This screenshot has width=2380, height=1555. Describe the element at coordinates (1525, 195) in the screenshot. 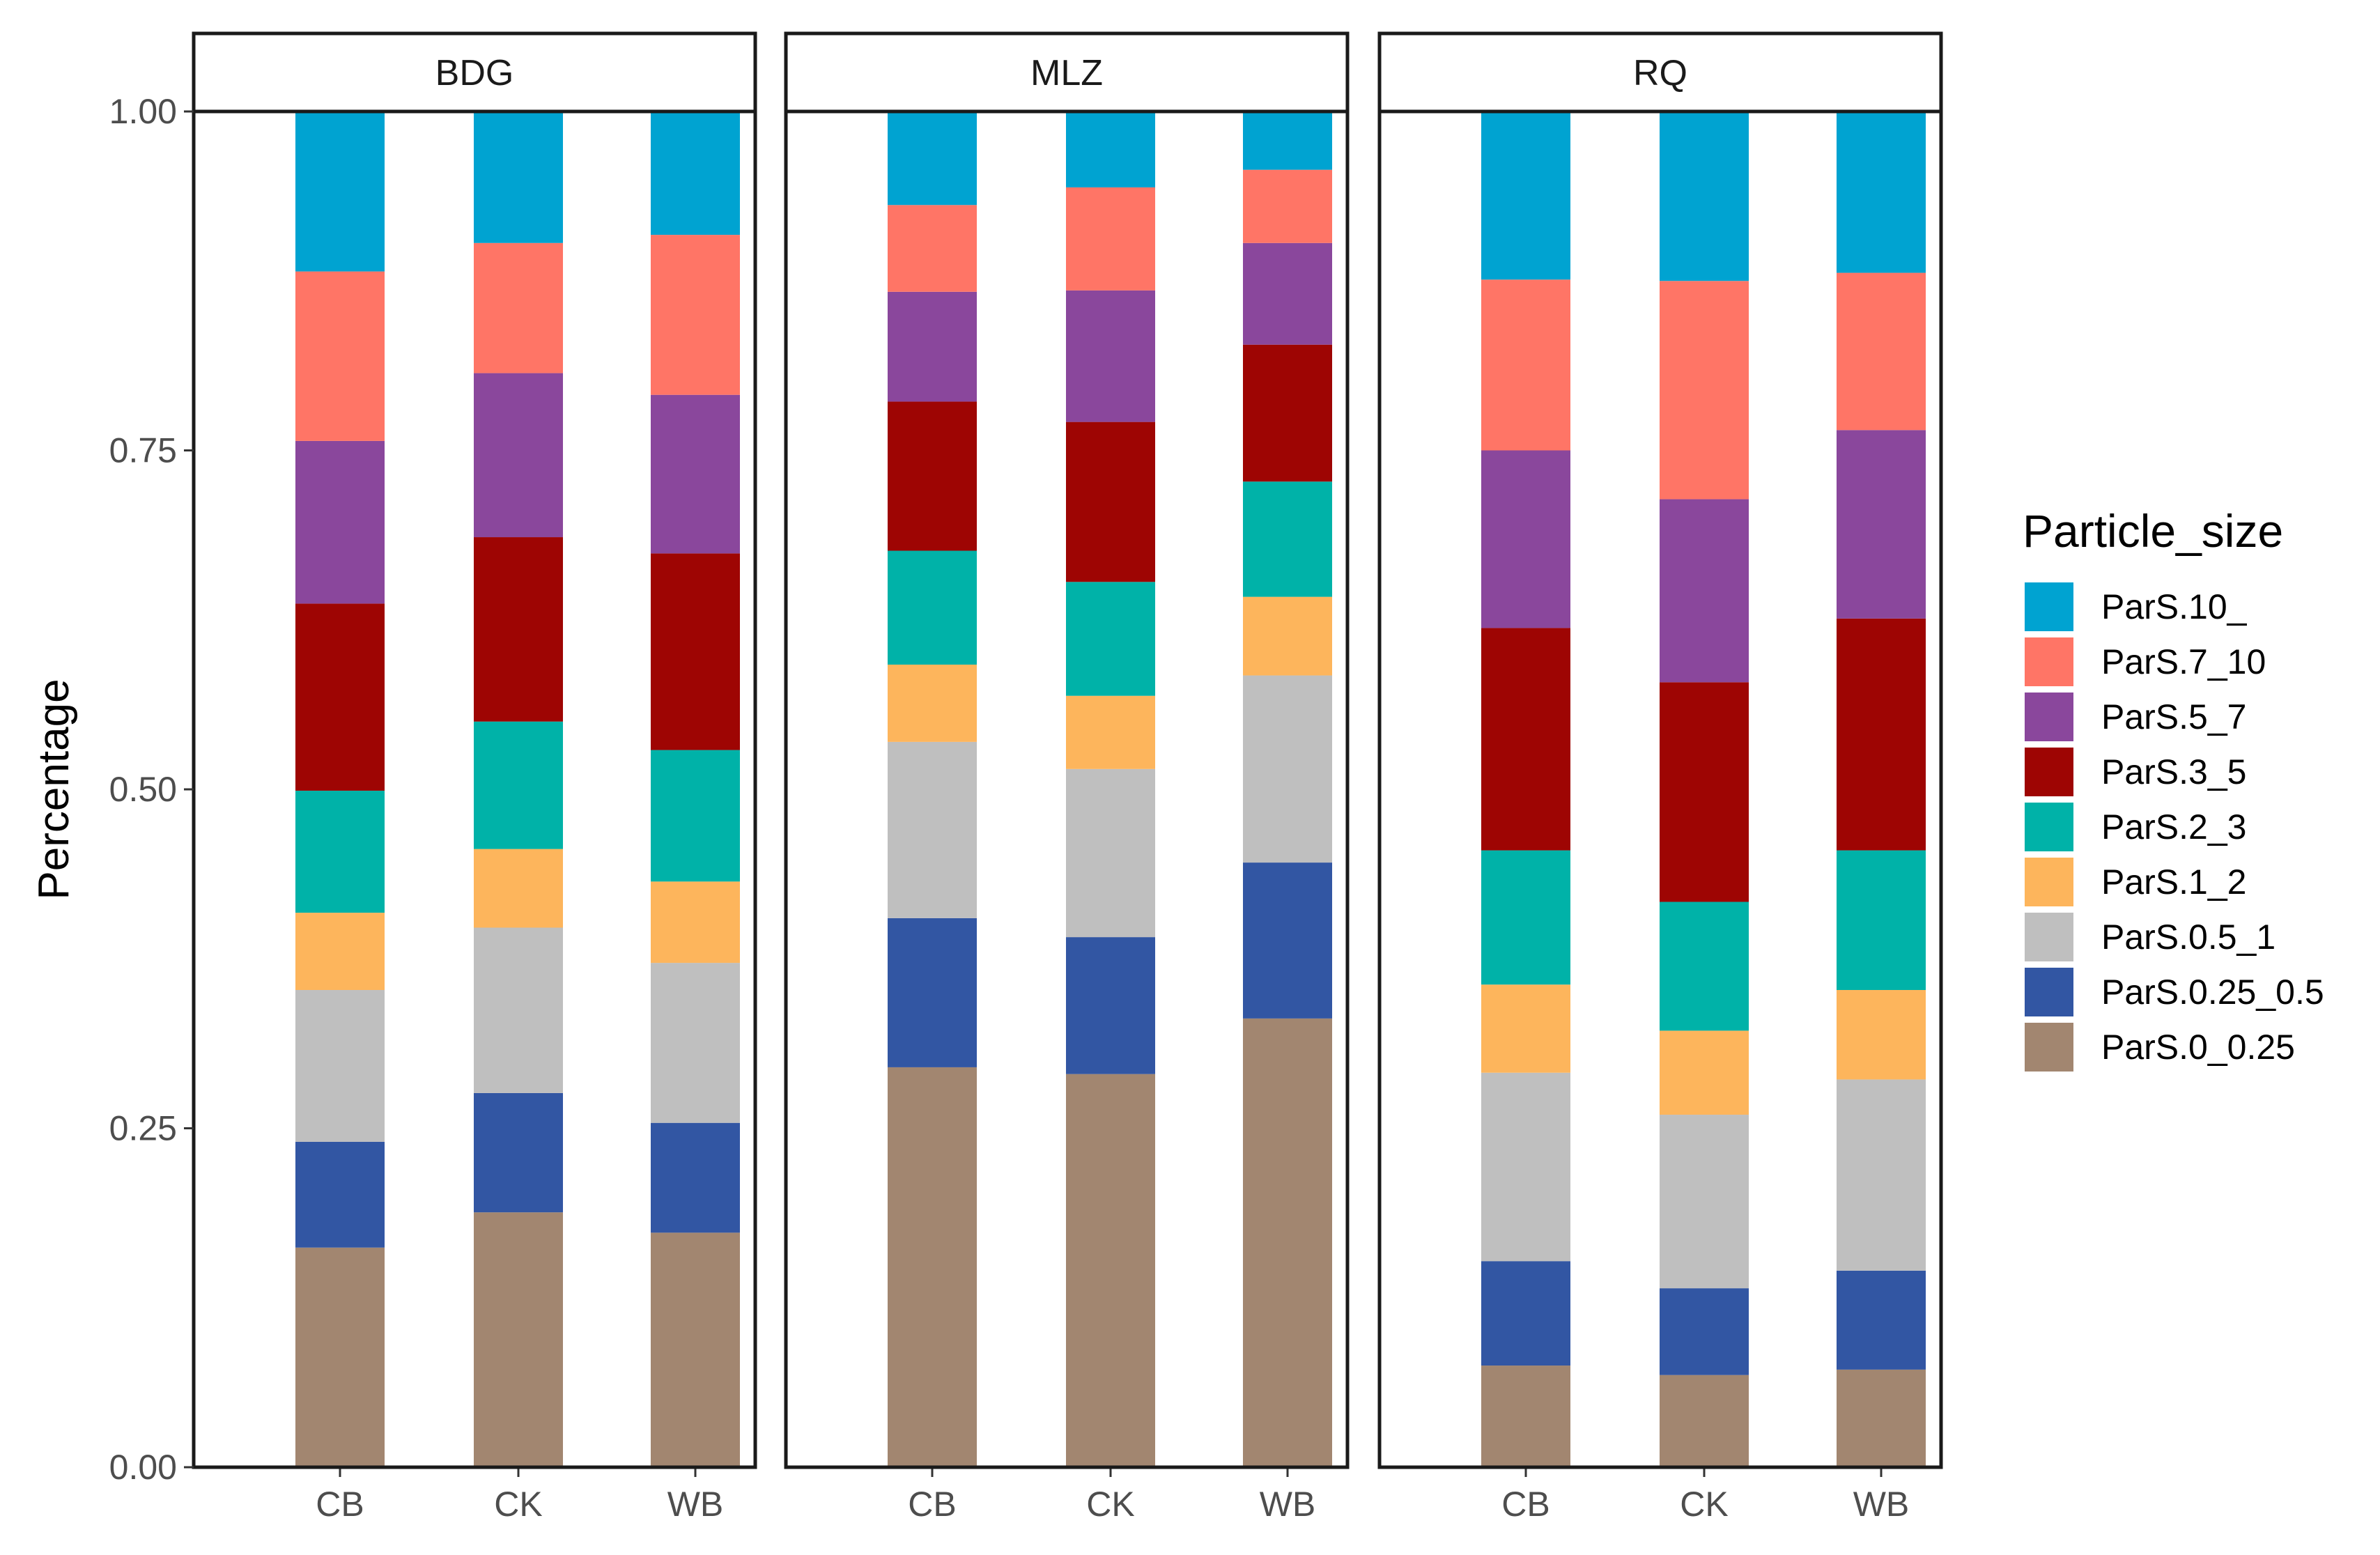

I see `bar-segment-rq-cb-pars-10-` at that location.